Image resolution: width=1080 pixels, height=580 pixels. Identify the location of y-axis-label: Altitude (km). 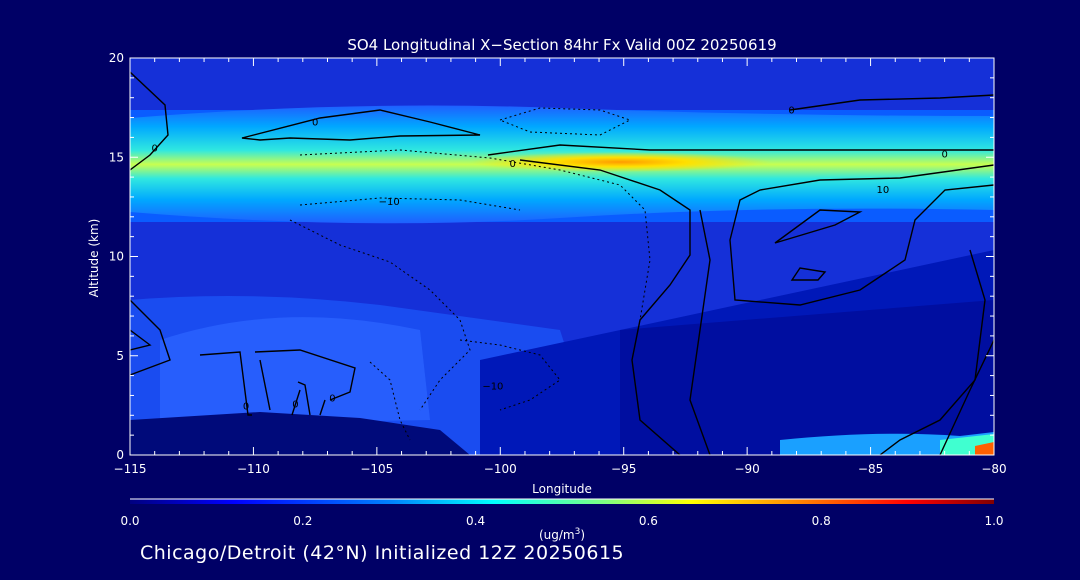
(94, 258).